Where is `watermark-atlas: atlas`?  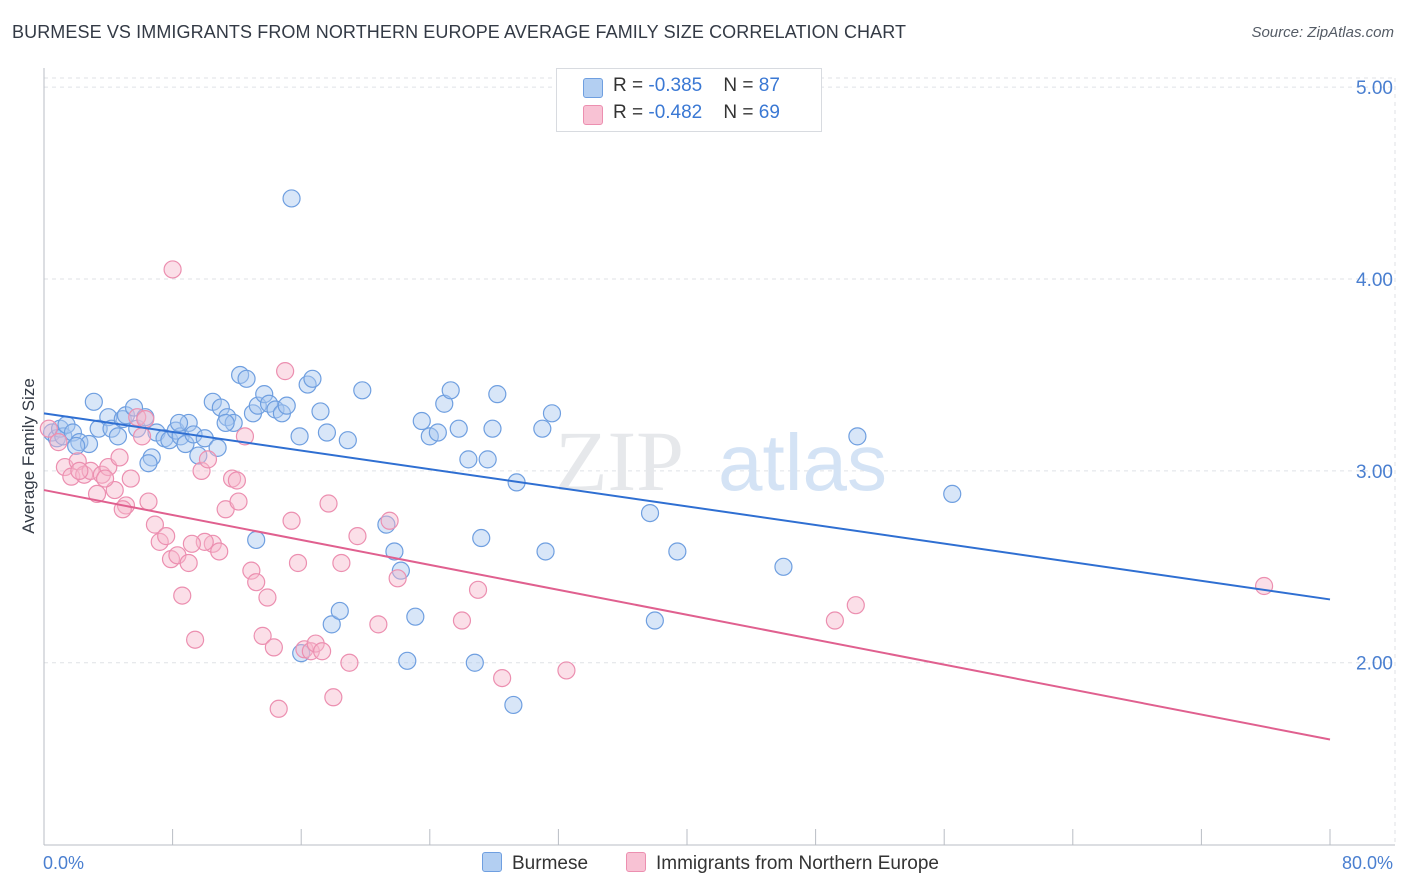
watermark-atlas: atlas is located at coordinates (802, 462).